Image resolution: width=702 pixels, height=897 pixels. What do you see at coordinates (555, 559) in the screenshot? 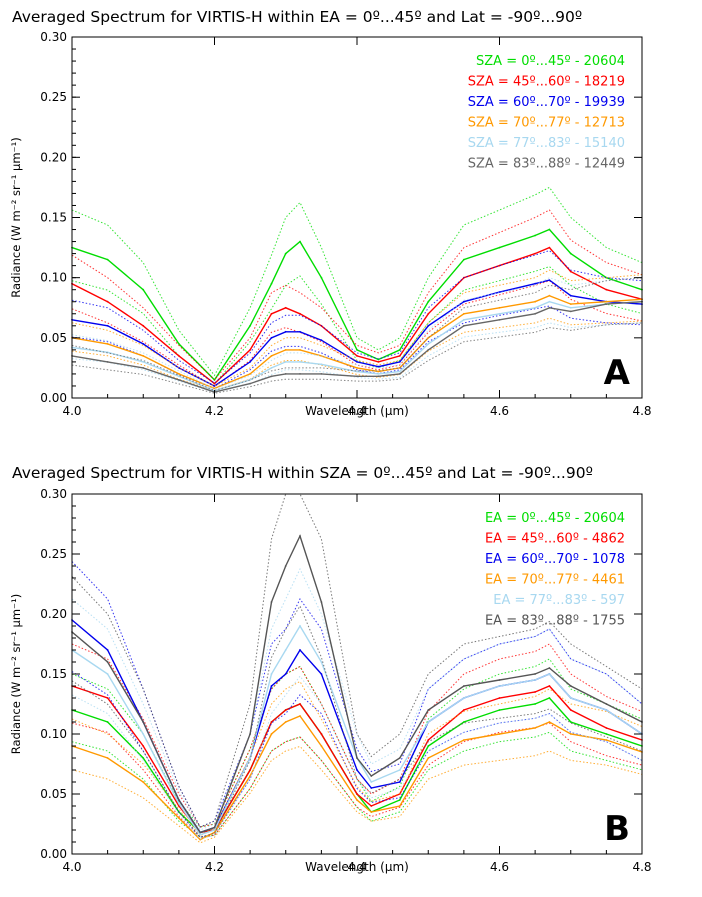
I see `legend-entry: EA = 60º...70º - 1078` at bounding box center [555, 559].